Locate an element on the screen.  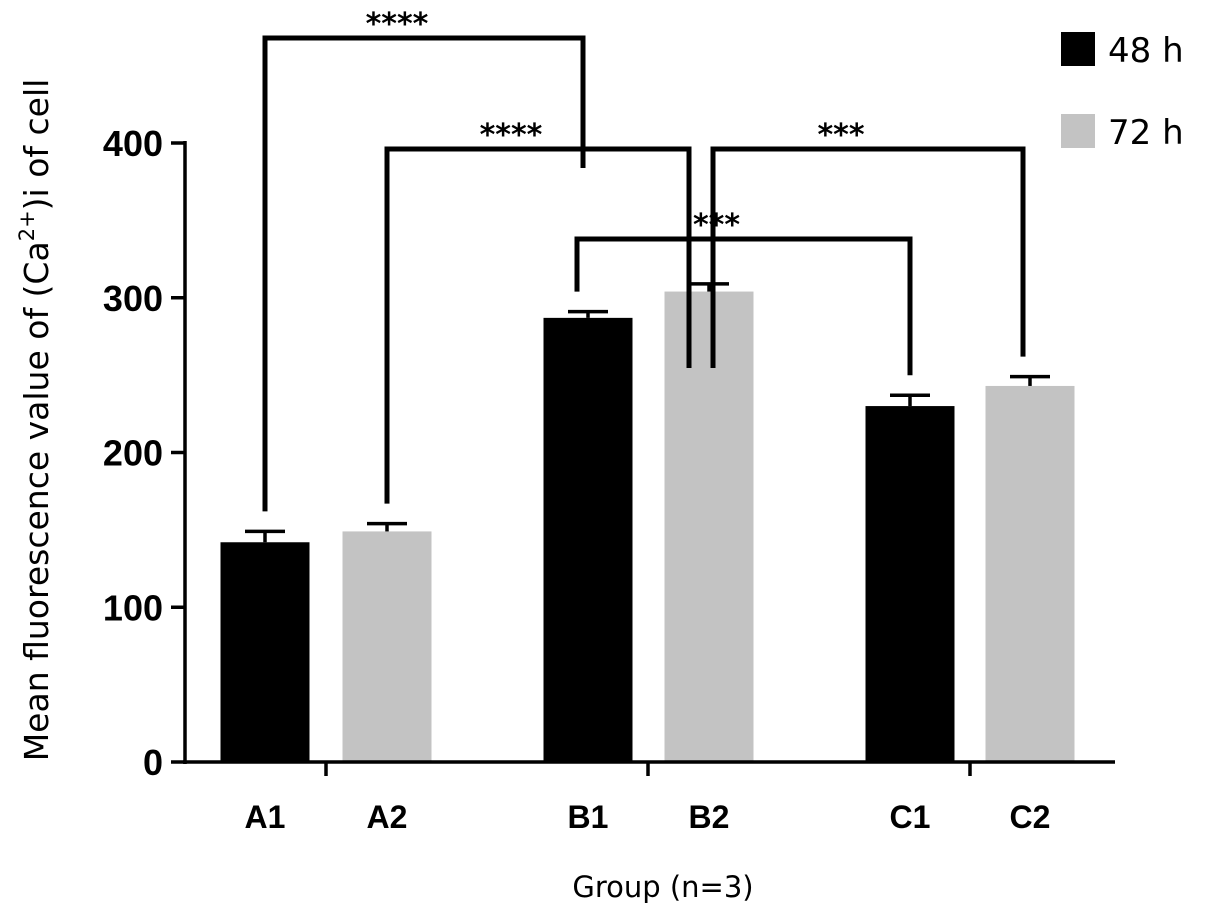
x-tick-label-B1: B1 is located at coordinates (588, 817).